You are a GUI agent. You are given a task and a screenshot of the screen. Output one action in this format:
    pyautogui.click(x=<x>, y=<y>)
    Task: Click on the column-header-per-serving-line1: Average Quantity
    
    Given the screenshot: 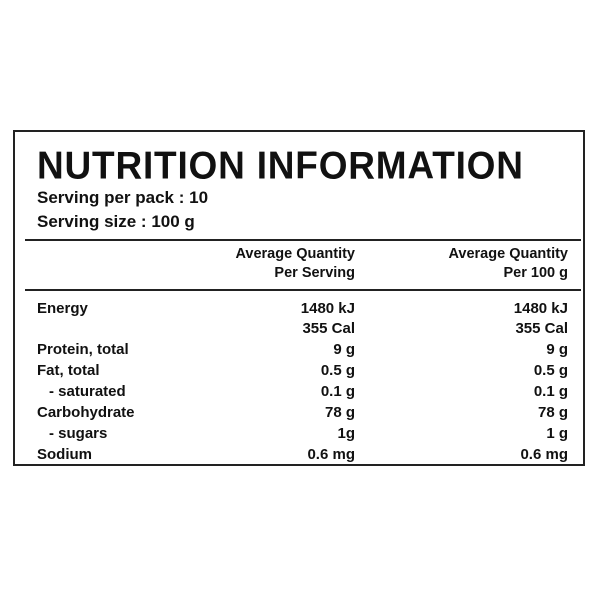 What is the action you would take?
    pyautogui.click(x=295, y=254)
    